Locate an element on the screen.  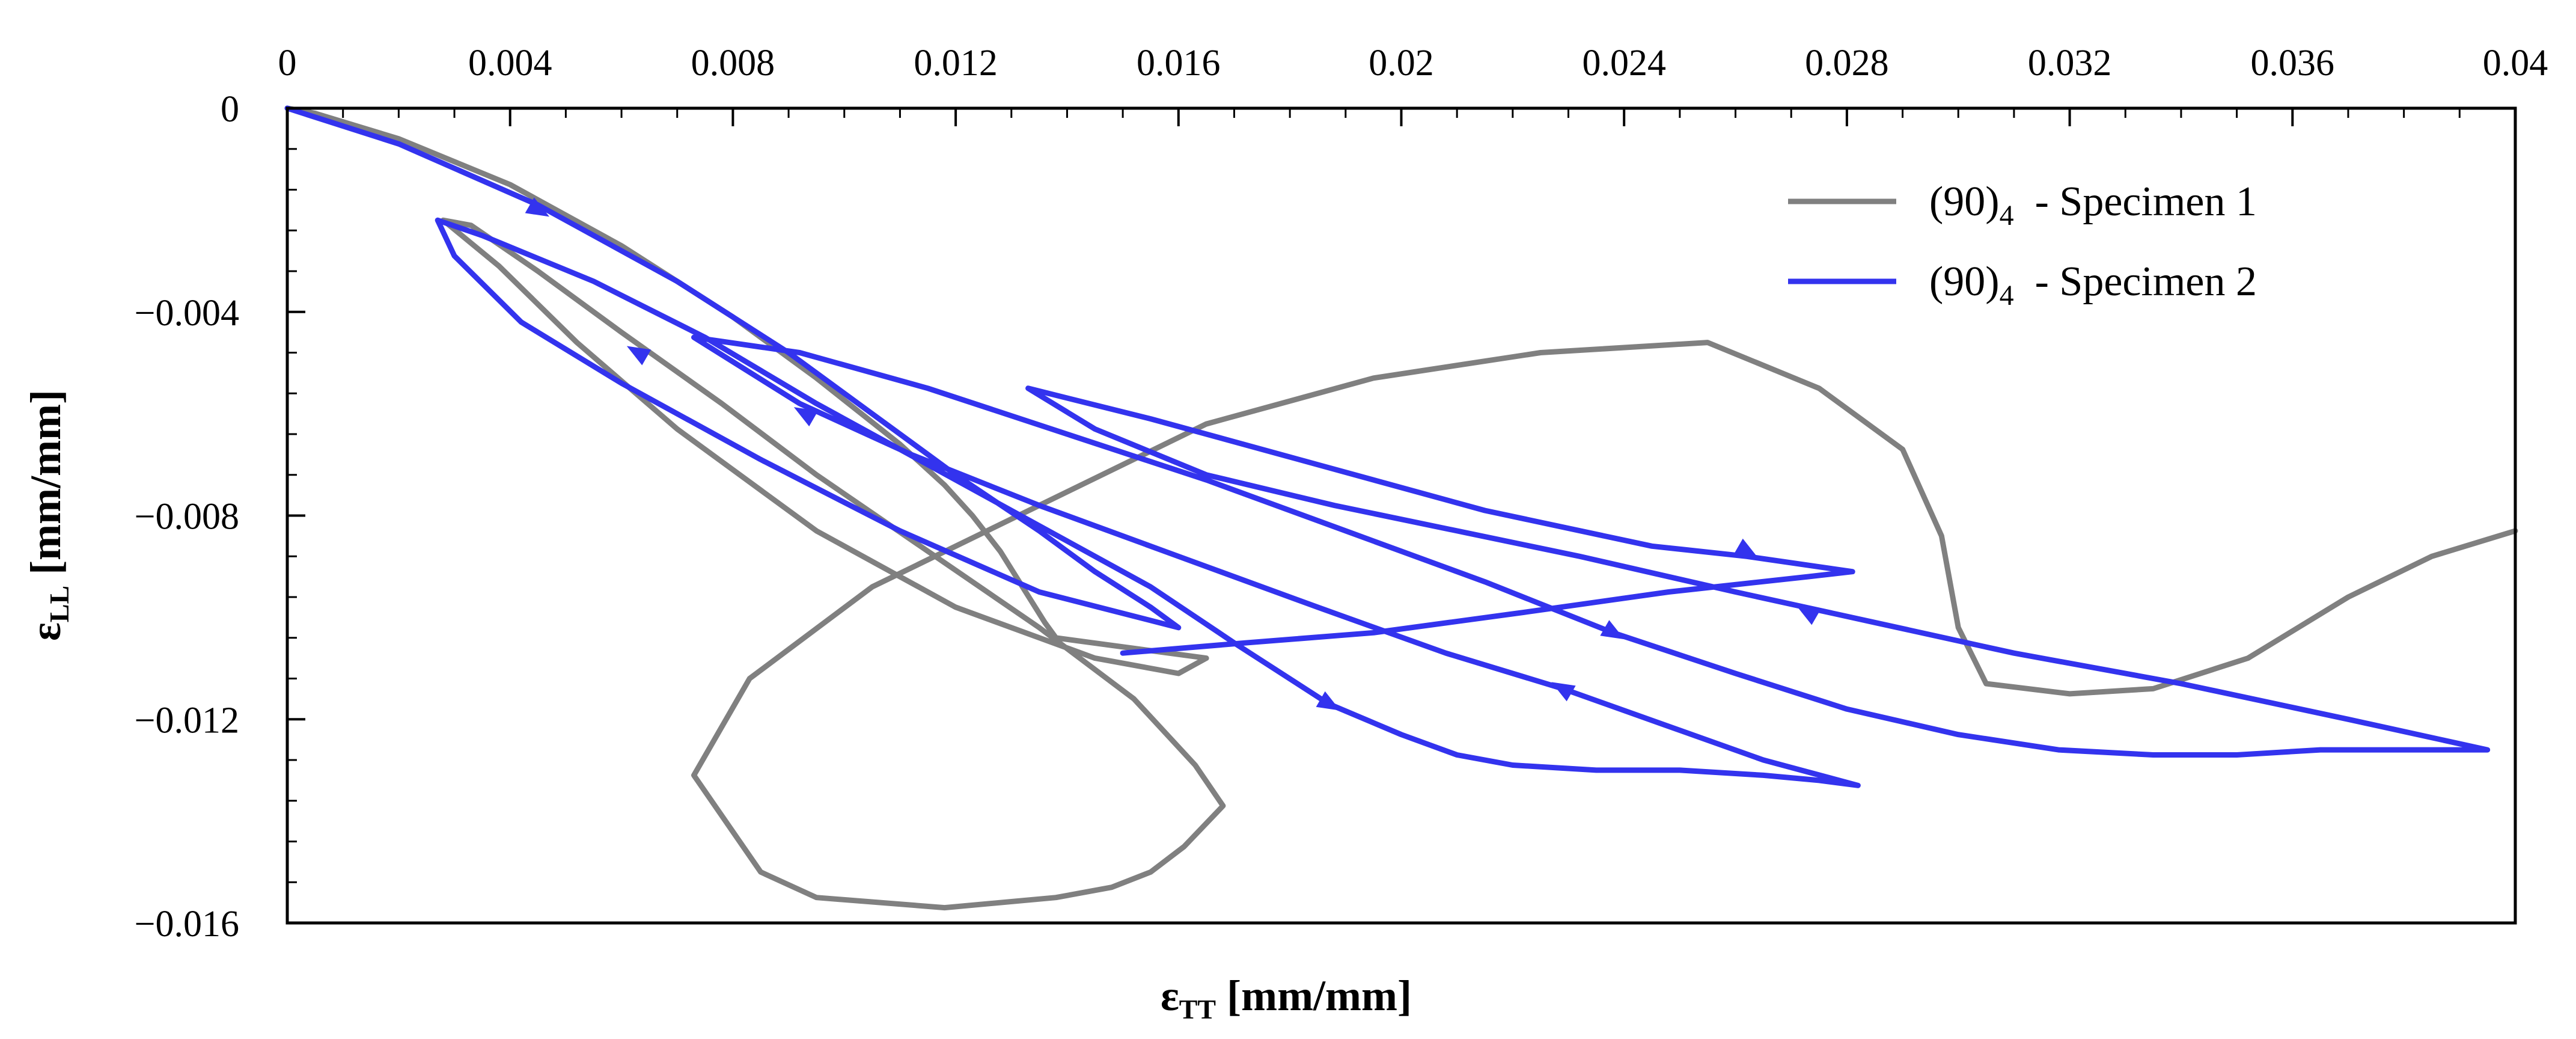
x-tick-label: 0.028 is located at coordinates (1847, 63).